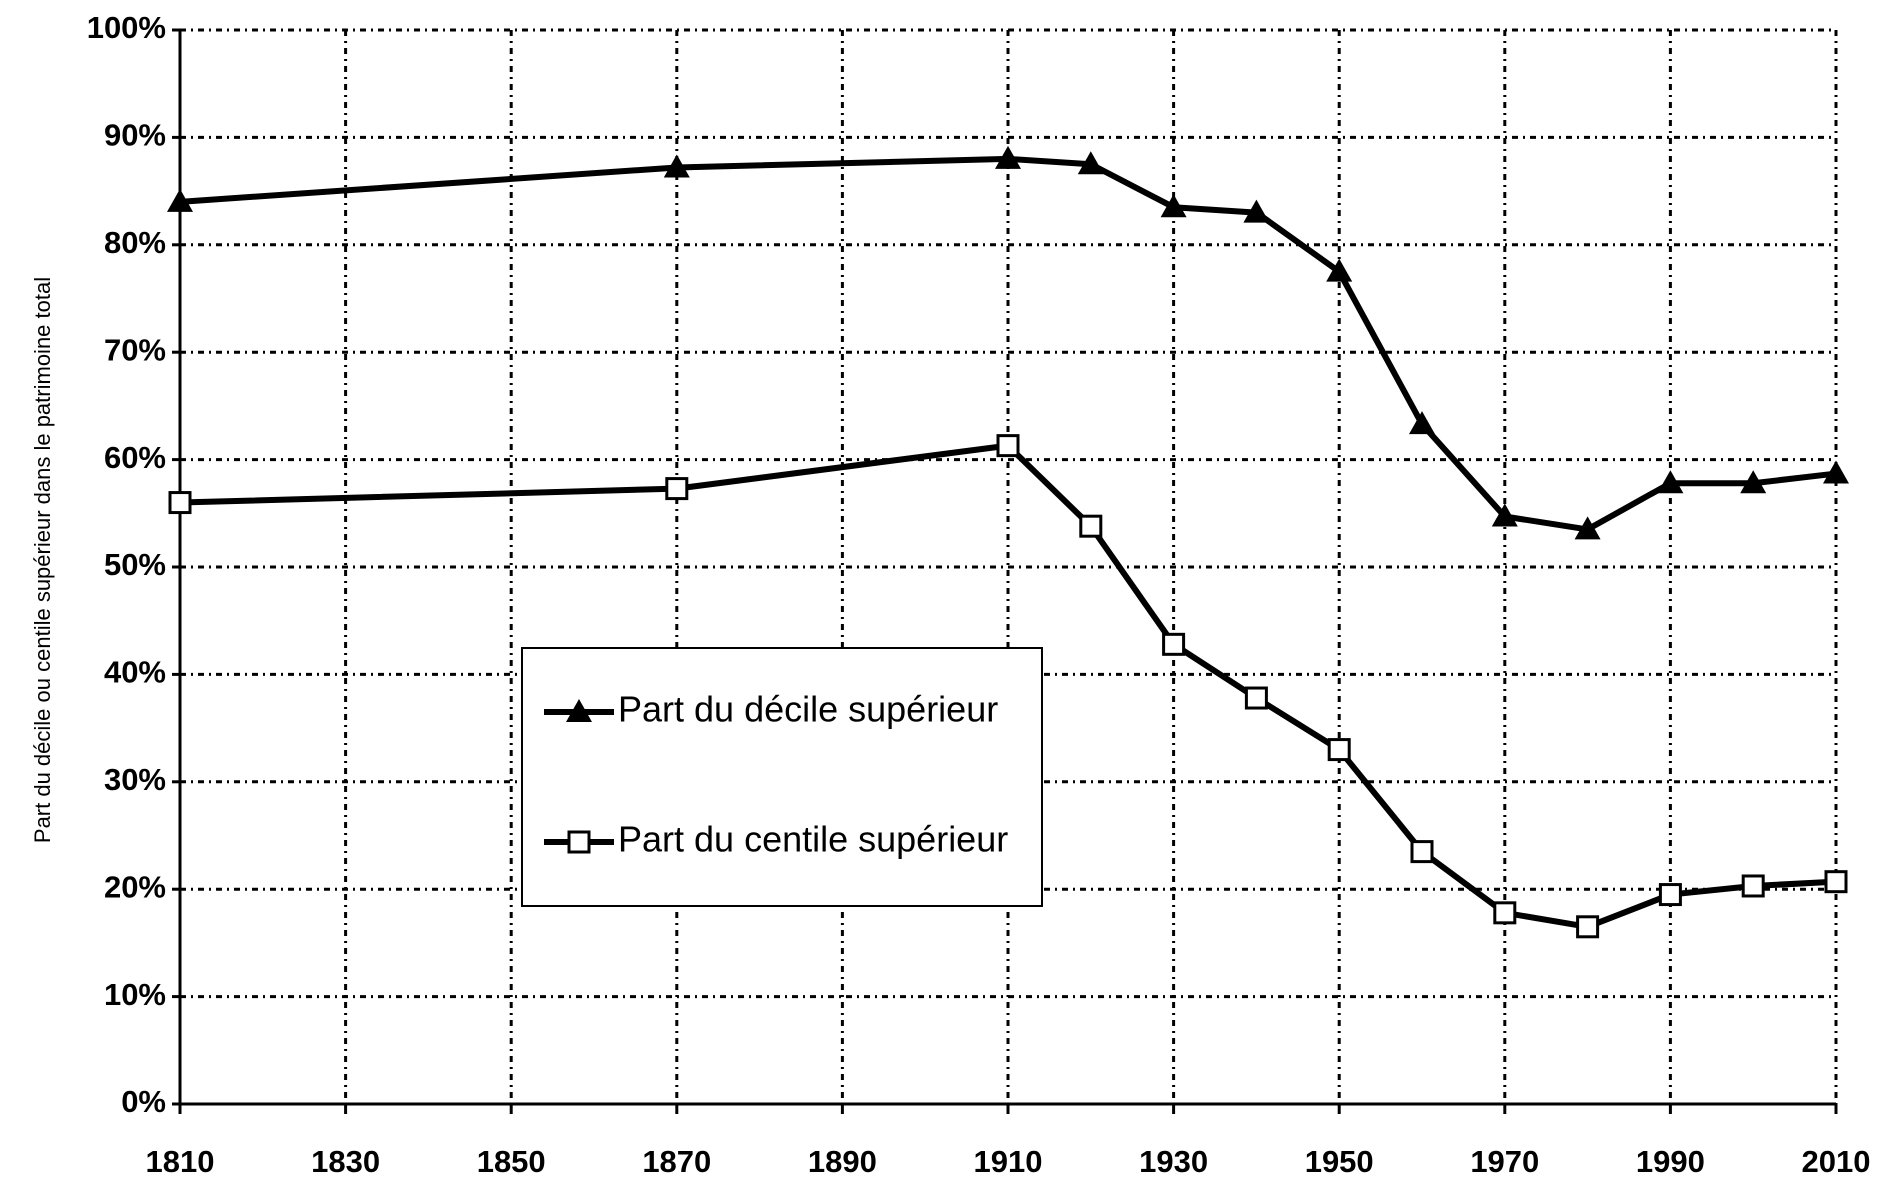 This screenshot has width=1882, height=1182. I want to click on x-tick-label: 1890, so click(842, 1161).